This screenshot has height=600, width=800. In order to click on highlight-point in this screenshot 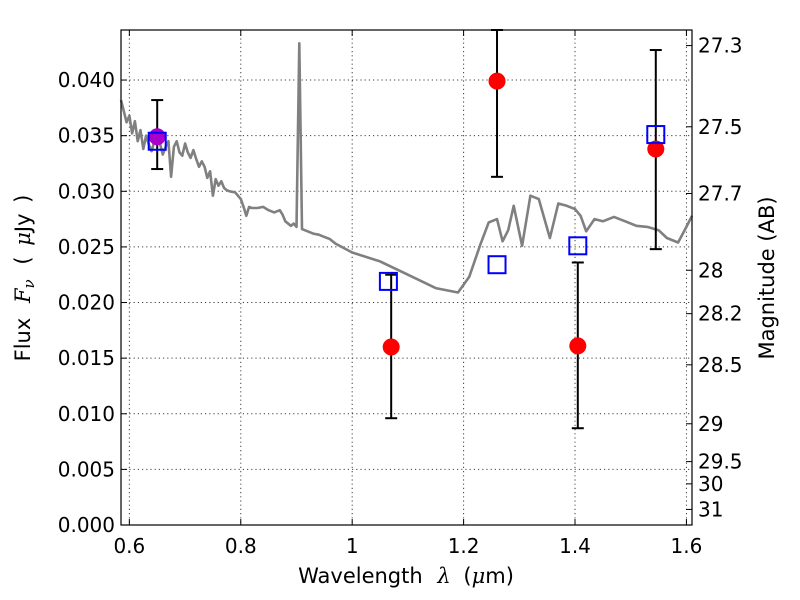, I will do `click(157, 137)`.